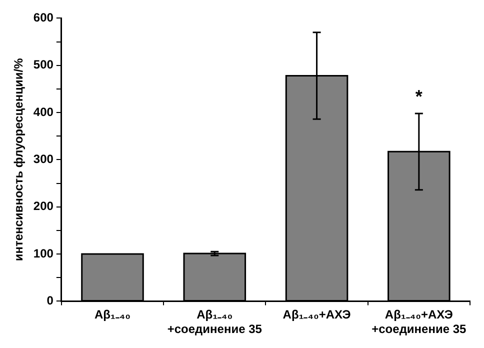 Image resolution: width=484 pixels, height=348 pixels. I want to click on y-tick-label: 200, so click(43, 206).